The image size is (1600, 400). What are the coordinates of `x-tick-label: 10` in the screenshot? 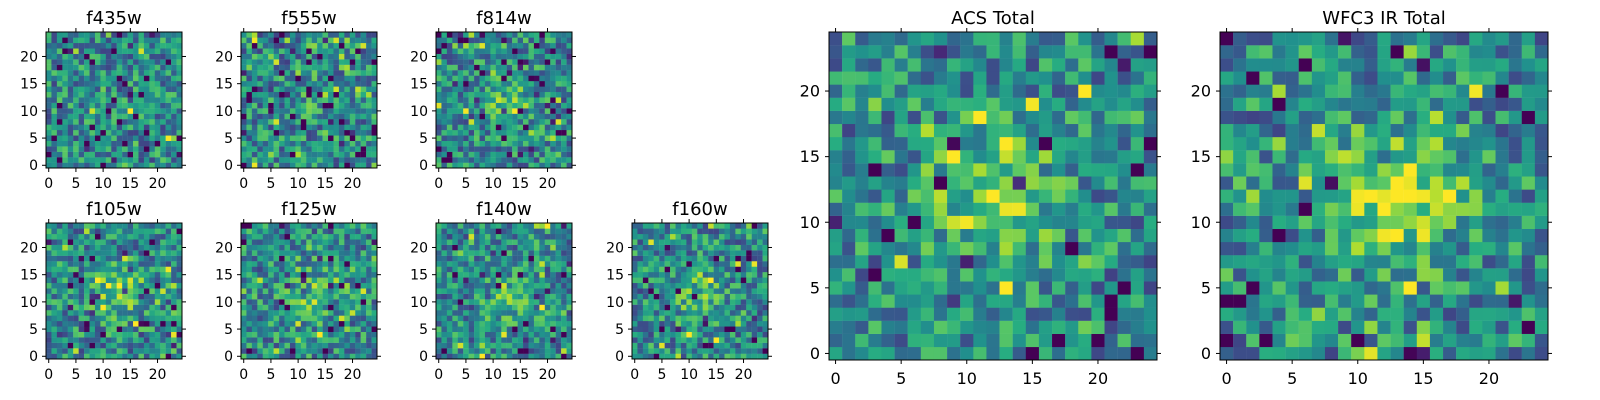 It's located at (493, 184).